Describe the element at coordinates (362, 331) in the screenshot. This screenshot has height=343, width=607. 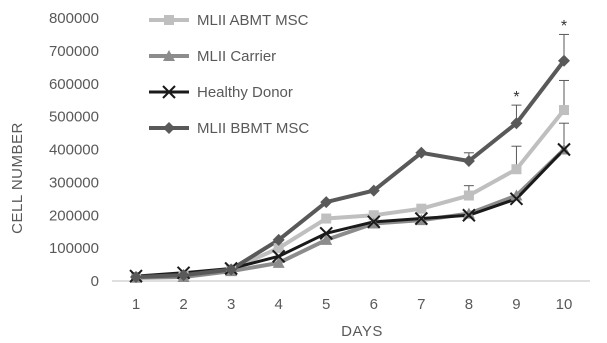
I see `x-axis-title: DAYS` at that location.